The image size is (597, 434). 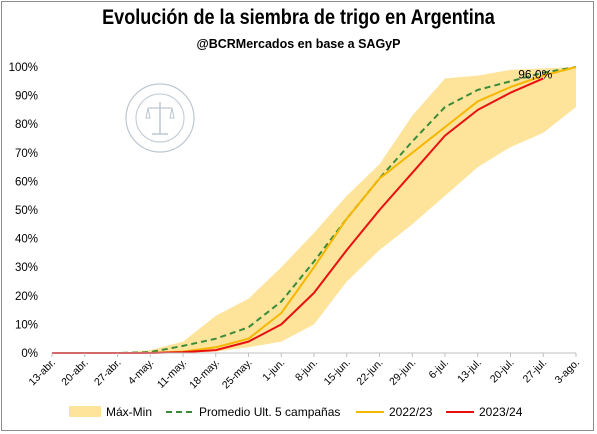 What do you see at coordinates (29, 354) in the screenshot?
I see `y-tick-label: 0%` at bounding box center [29, 354].